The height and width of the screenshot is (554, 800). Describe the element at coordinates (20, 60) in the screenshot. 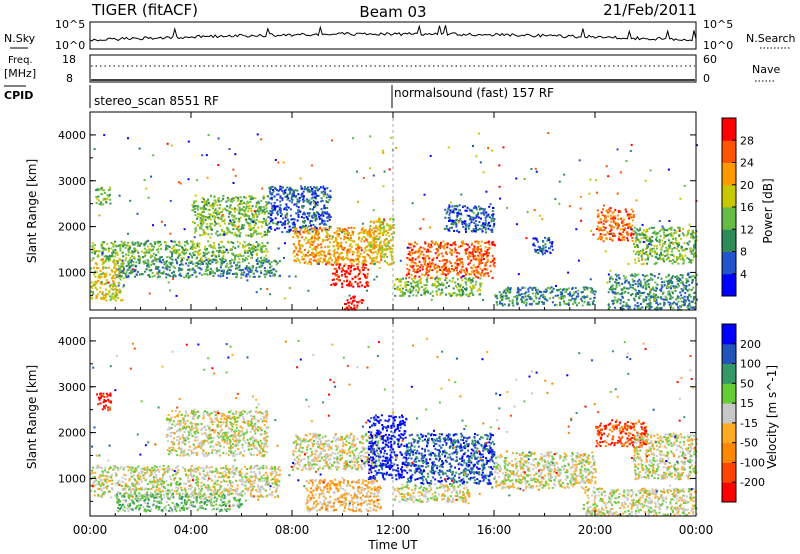

I see `freq-label-line1: Freq.` at that location.